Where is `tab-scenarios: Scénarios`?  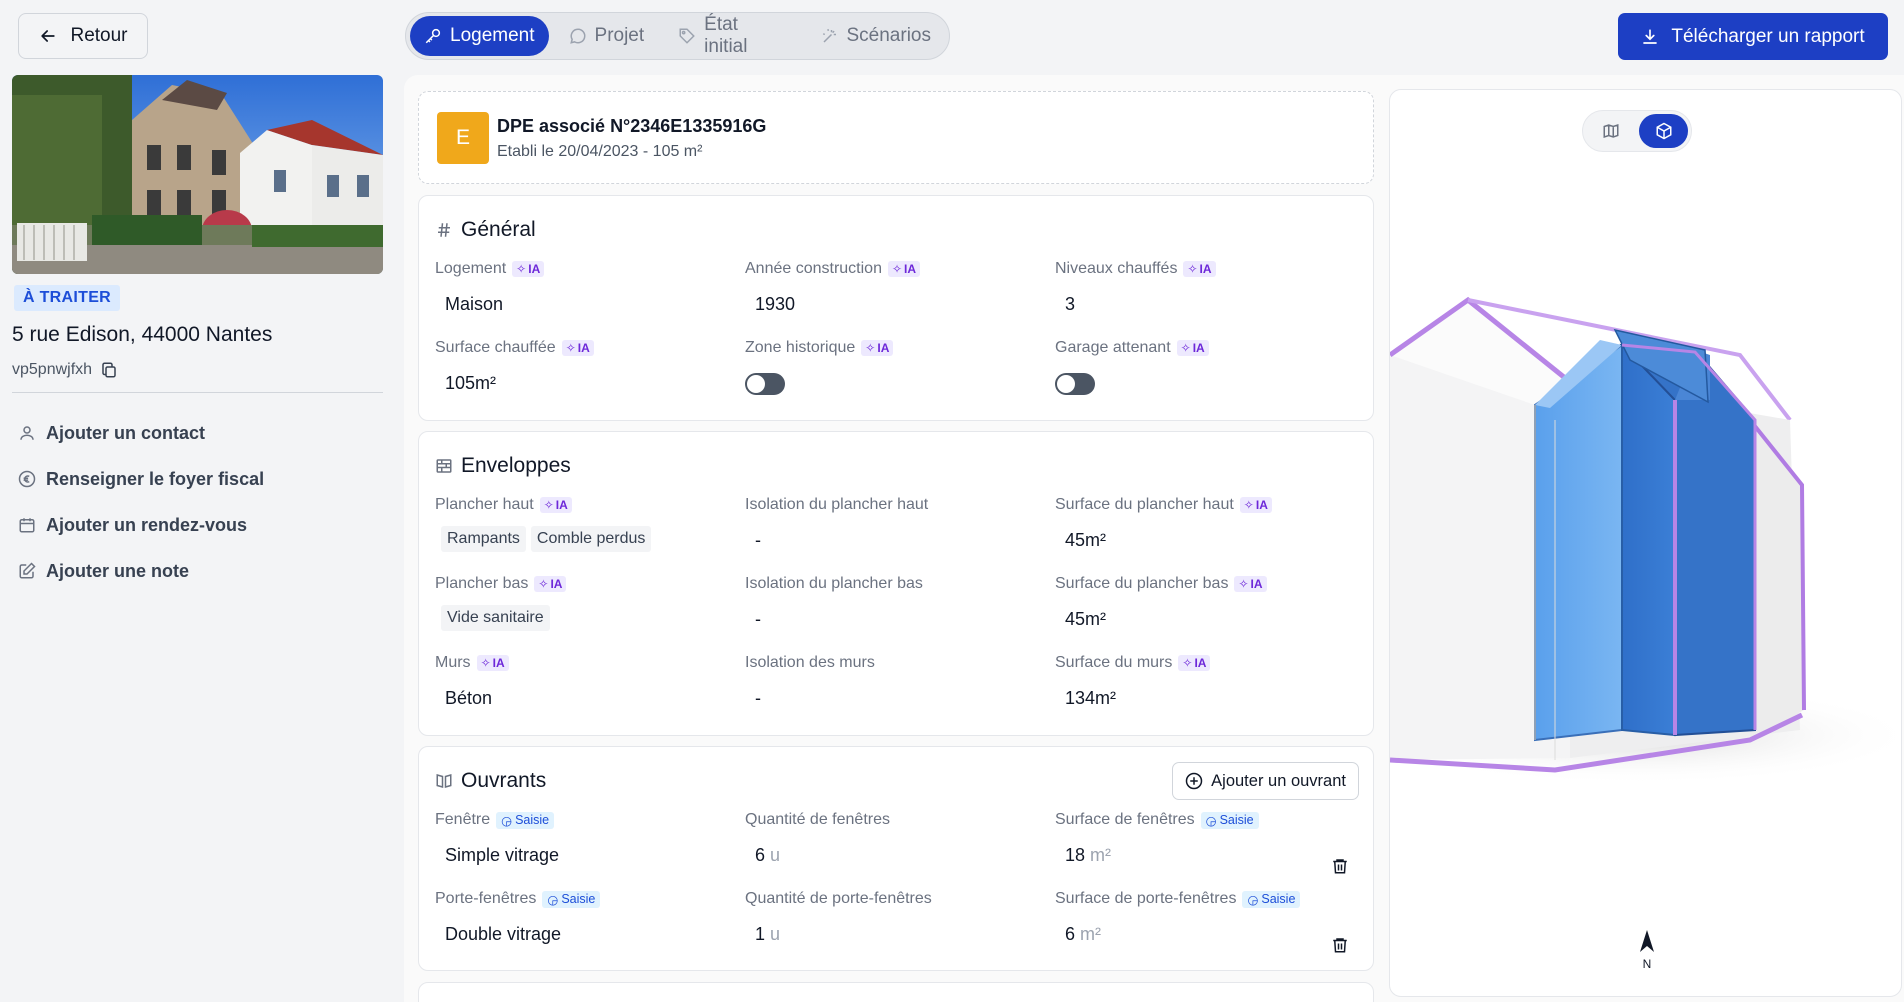 tab-scenarios: Scénarios is located at coordinates (876, 36).